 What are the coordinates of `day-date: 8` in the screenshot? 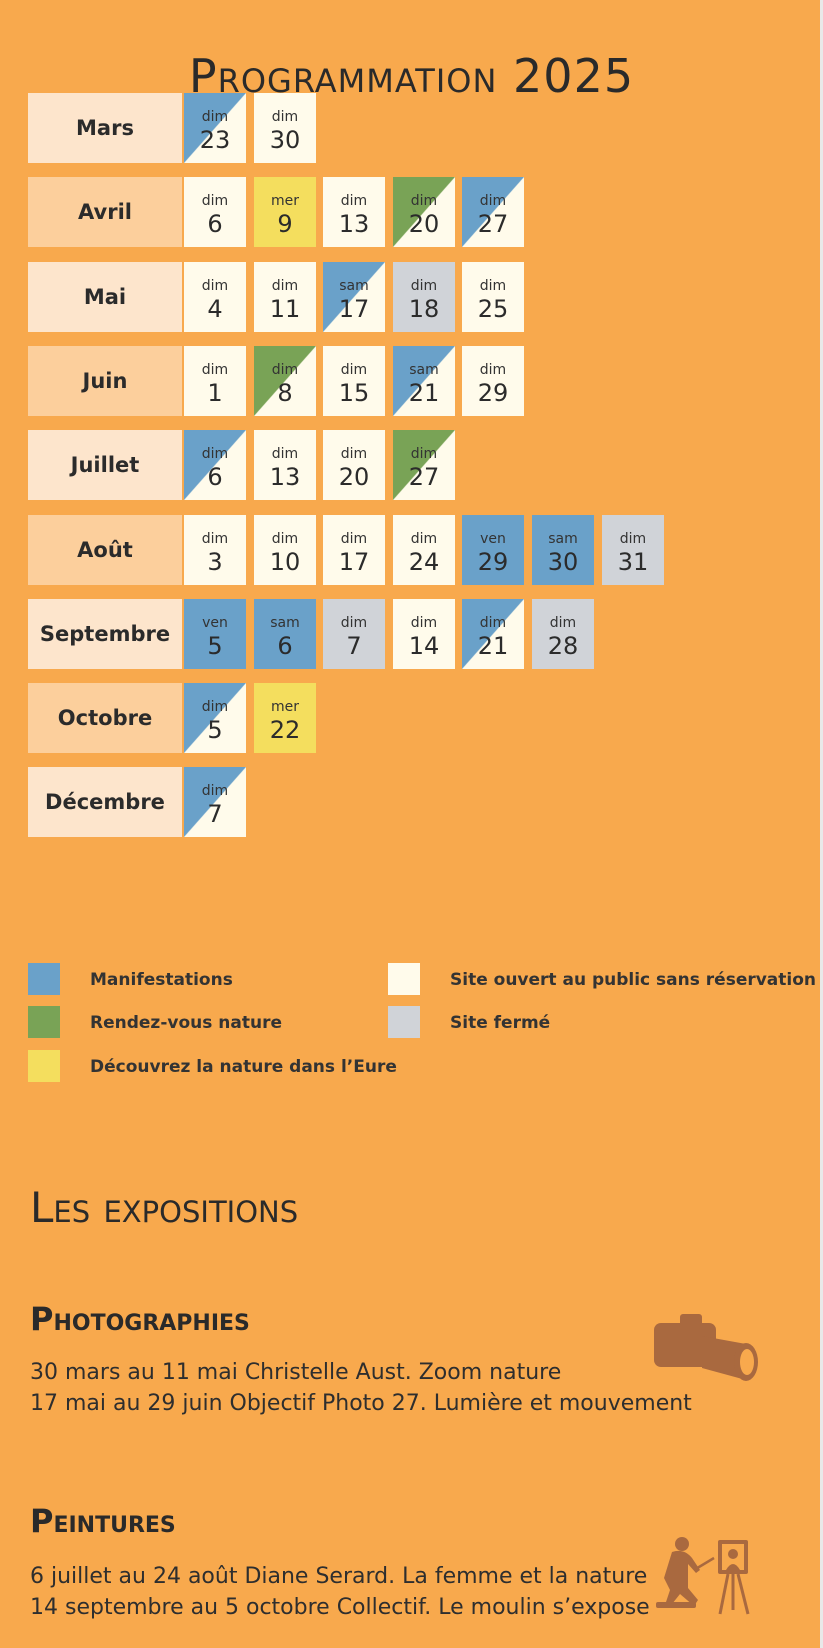 It's located at (285, 393).